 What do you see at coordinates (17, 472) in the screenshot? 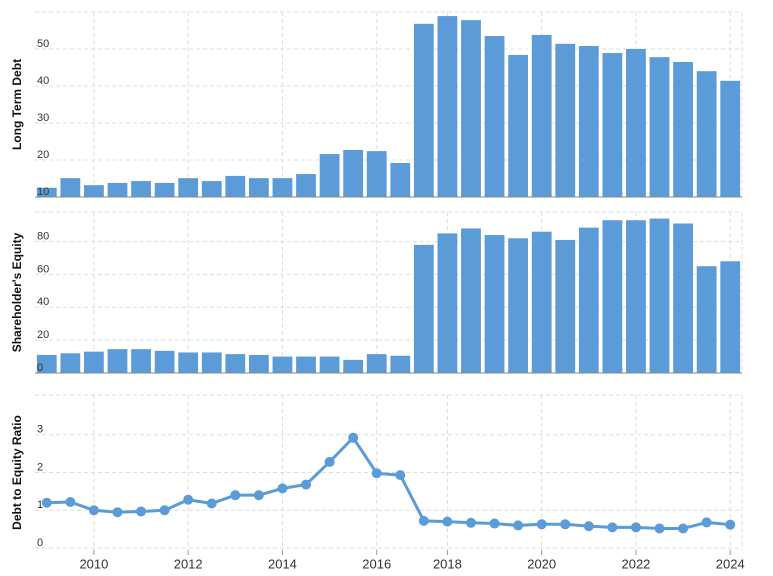
I see `y-axis-title: Debt to Equity Ratio` at bounding box center [17, 472].